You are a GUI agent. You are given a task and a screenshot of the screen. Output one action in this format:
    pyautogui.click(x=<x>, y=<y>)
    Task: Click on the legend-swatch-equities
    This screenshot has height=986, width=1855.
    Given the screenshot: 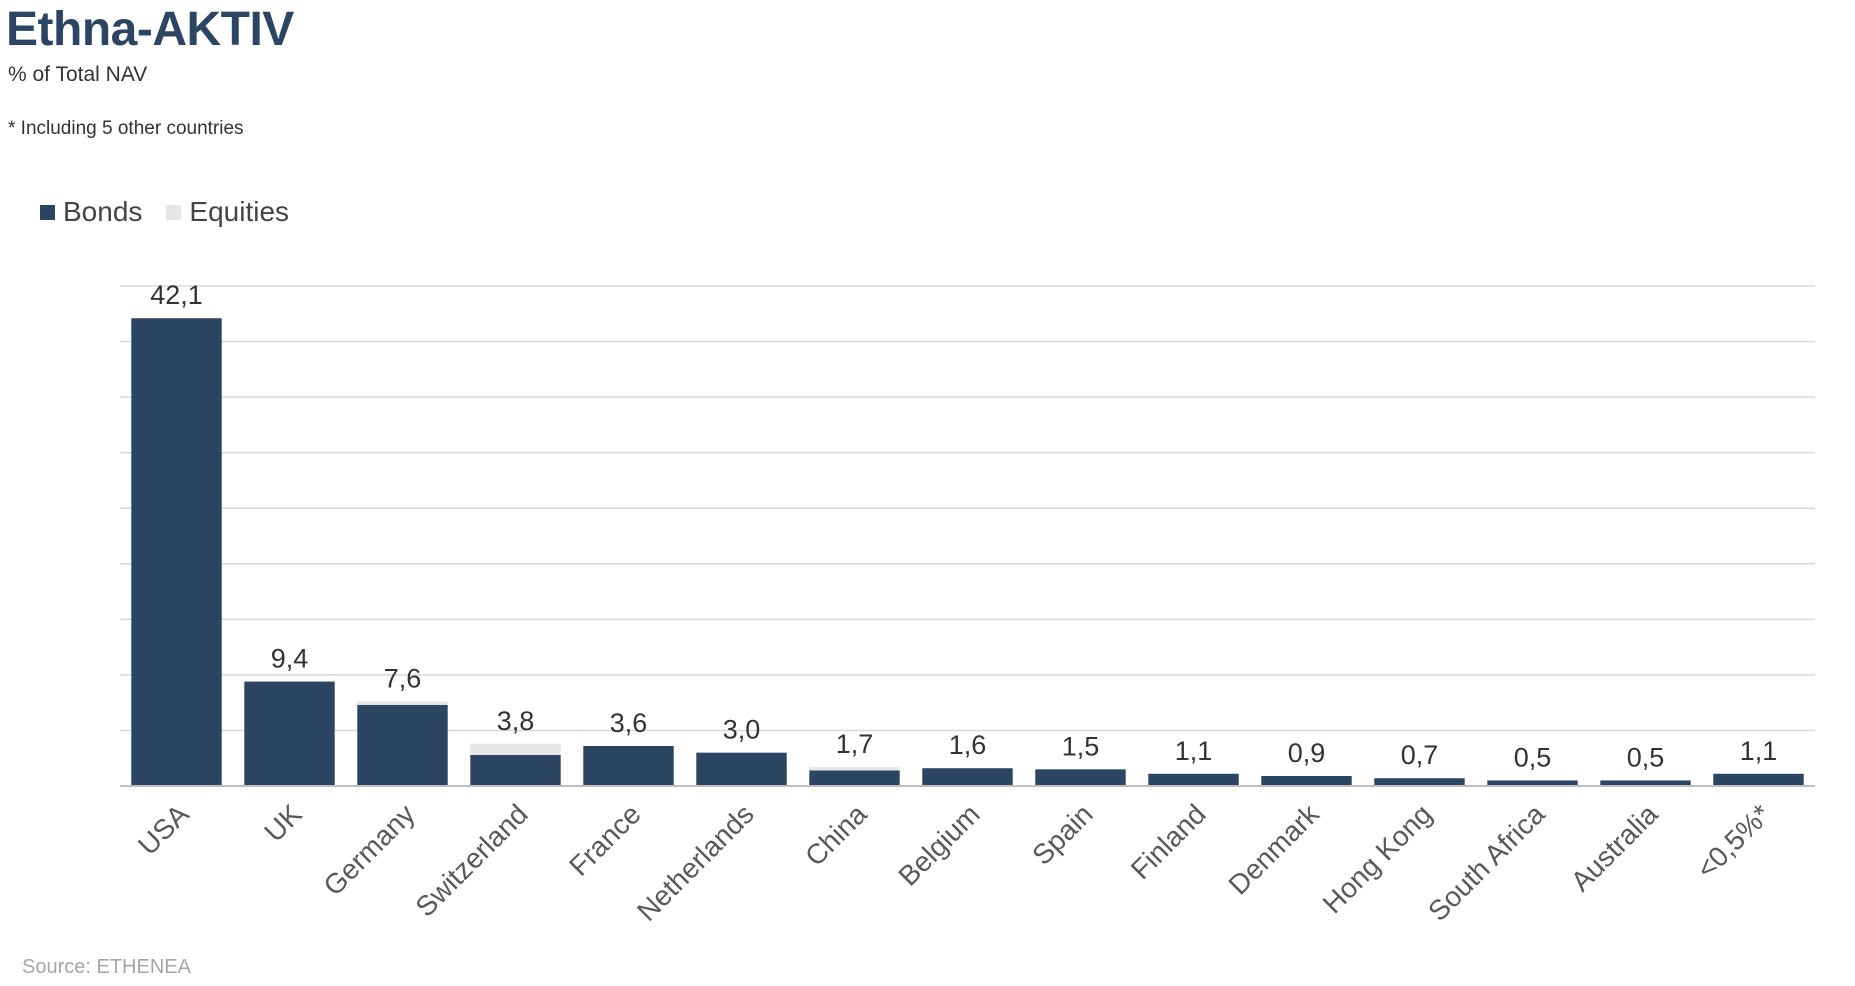 What is the action you would take?
    pyautogui.click(x=174, y=212)
    